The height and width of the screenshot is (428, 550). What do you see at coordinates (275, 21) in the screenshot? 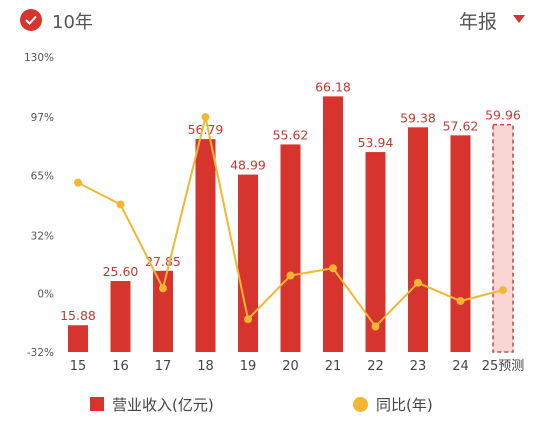
I see `chart-header: 10年 年报` at bounding box center [275, 21].